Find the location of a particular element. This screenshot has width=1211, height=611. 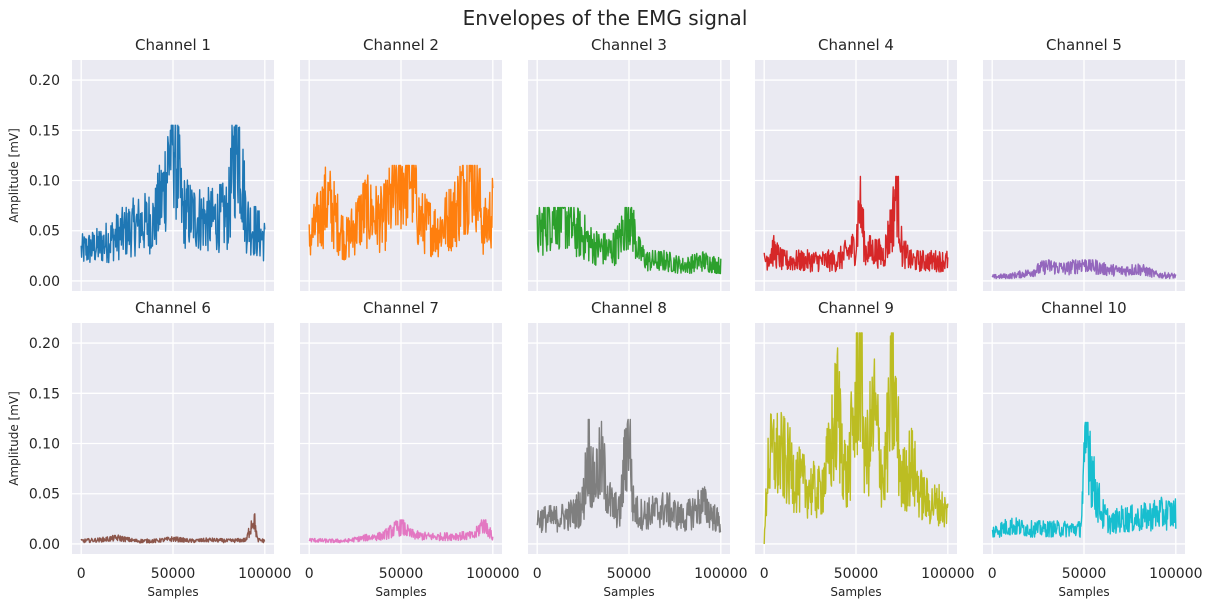

figure-title: Envelopes of the EMG signal is located at coordinates (605, 18).